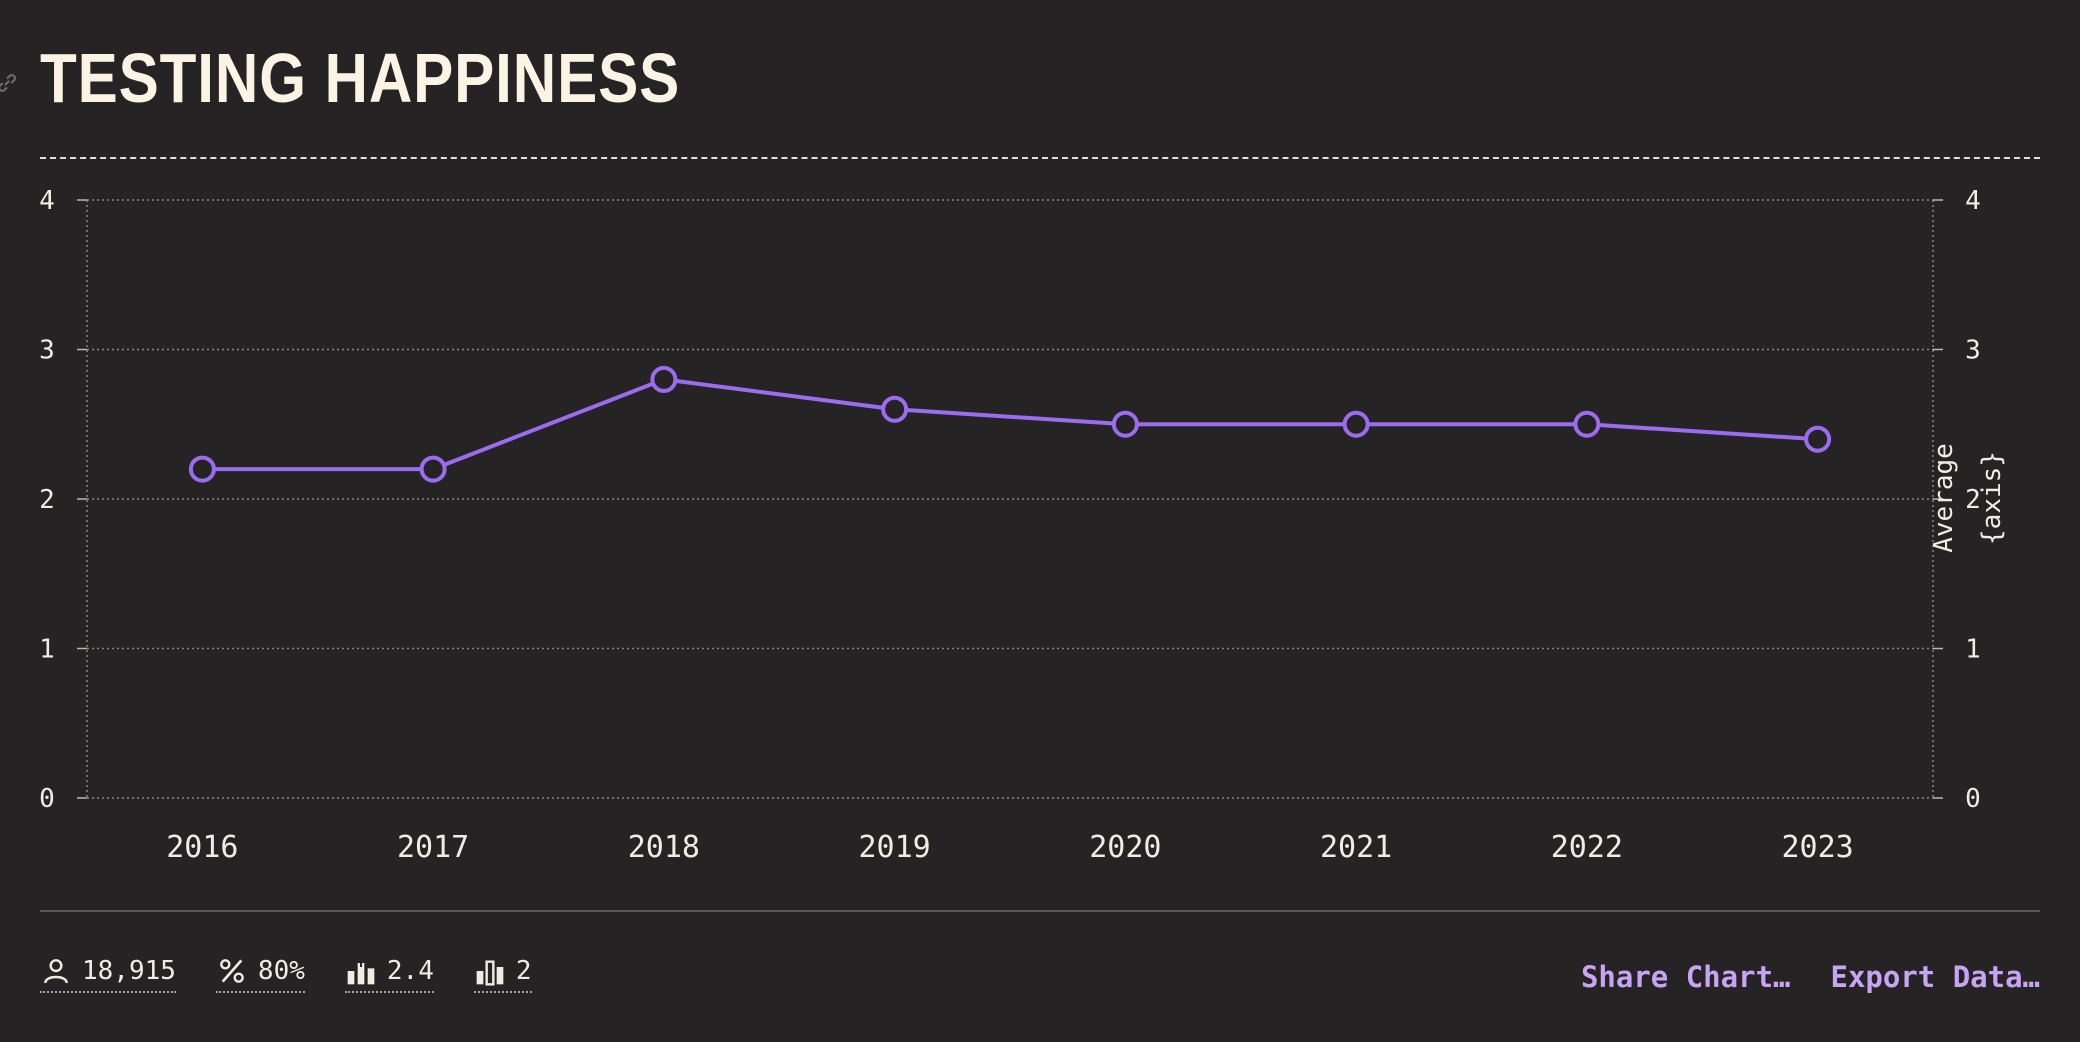 Image resolution: width=2080 pixels, height=1042 pixels. What do you see at coordinates (1944, 498) in the screenshot?
I see `right-axis-label-word: Average` at bounding box center [1944, 498].